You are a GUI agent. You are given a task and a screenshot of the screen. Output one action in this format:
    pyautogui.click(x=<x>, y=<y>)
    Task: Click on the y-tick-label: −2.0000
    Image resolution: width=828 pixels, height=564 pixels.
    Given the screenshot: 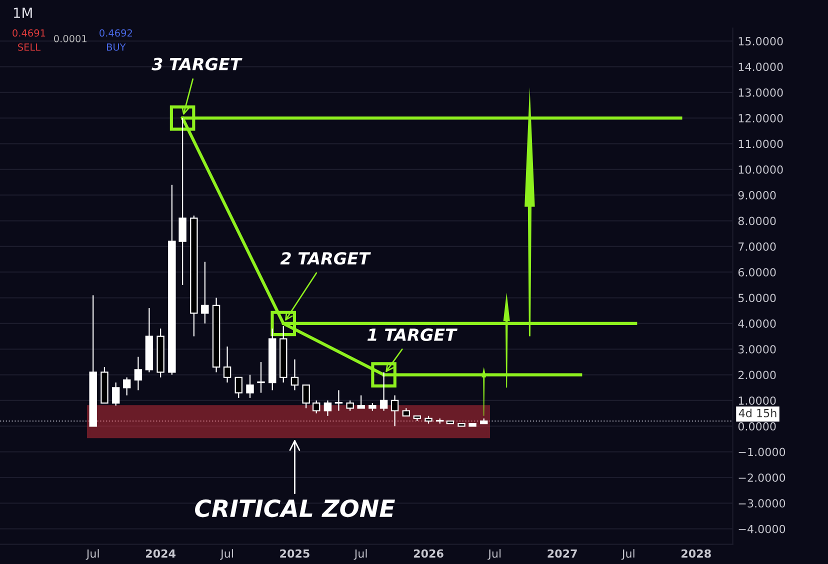 What is the action you would take?
    pyautogui.click(x=762, y=477)
    